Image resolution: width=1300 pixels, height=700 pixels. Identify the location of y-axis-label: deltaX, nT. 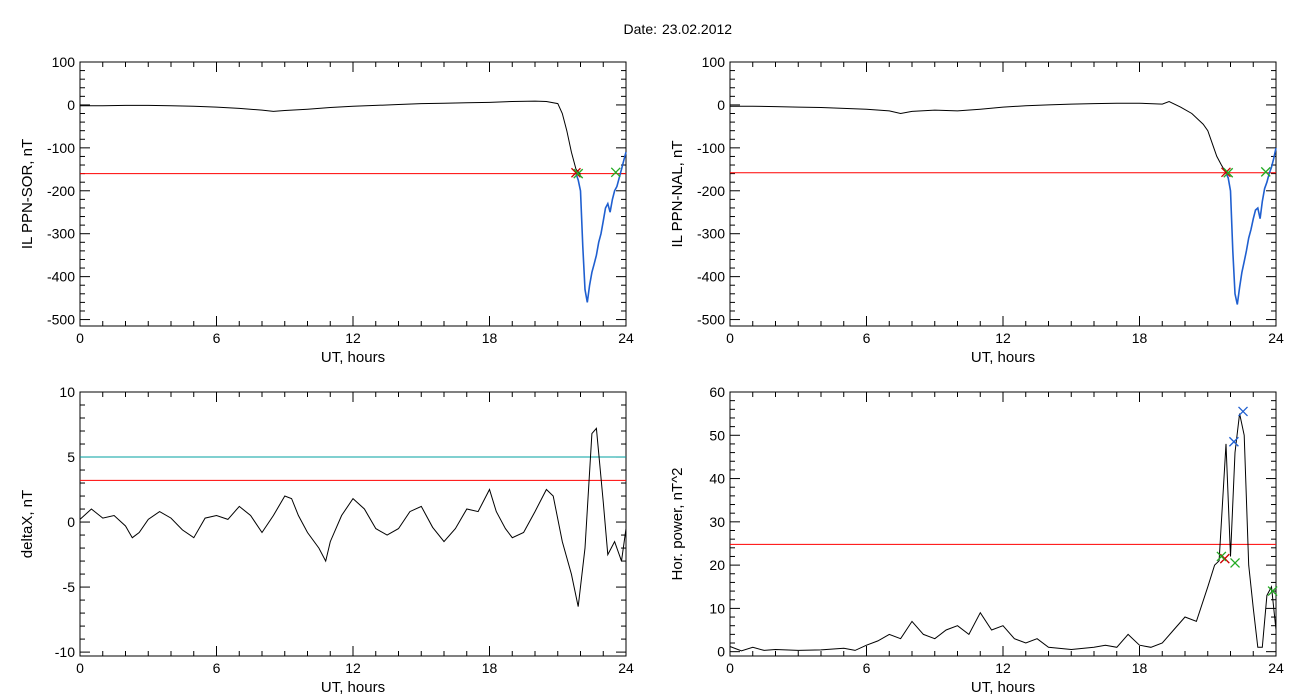
(27, 524).